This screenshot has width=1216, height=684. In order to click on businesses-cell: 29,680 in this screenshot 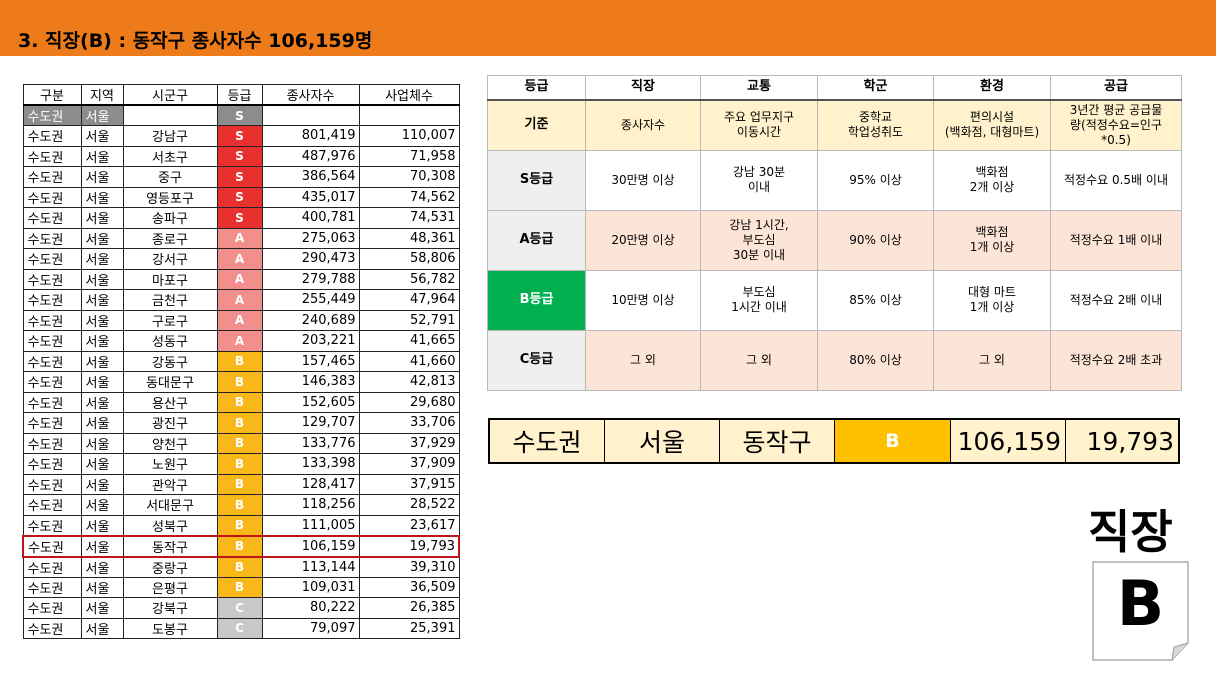, I will do `click(409, 402)`.